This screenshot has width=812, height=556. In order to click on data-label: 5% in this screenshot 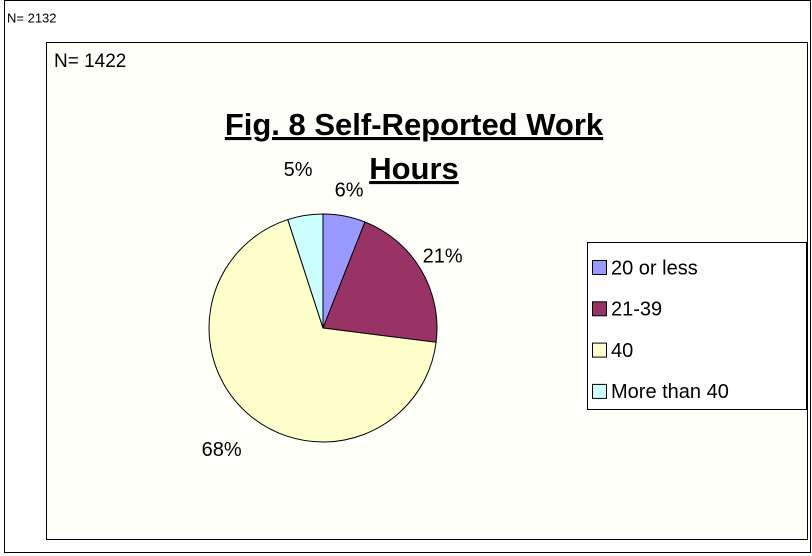, I will do `click(298, 170)`.